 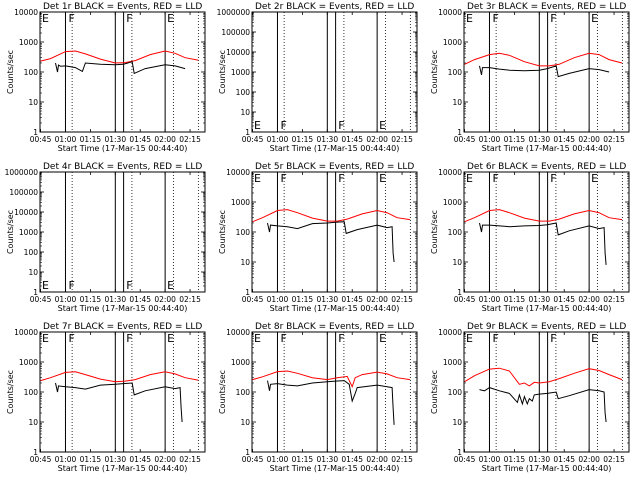 What do you see at coordinates (546, 167) in the screenshot?
I see `panel-title: Det 6r BLACK = Events, RED = LLD` at bounding box center [546, 167].